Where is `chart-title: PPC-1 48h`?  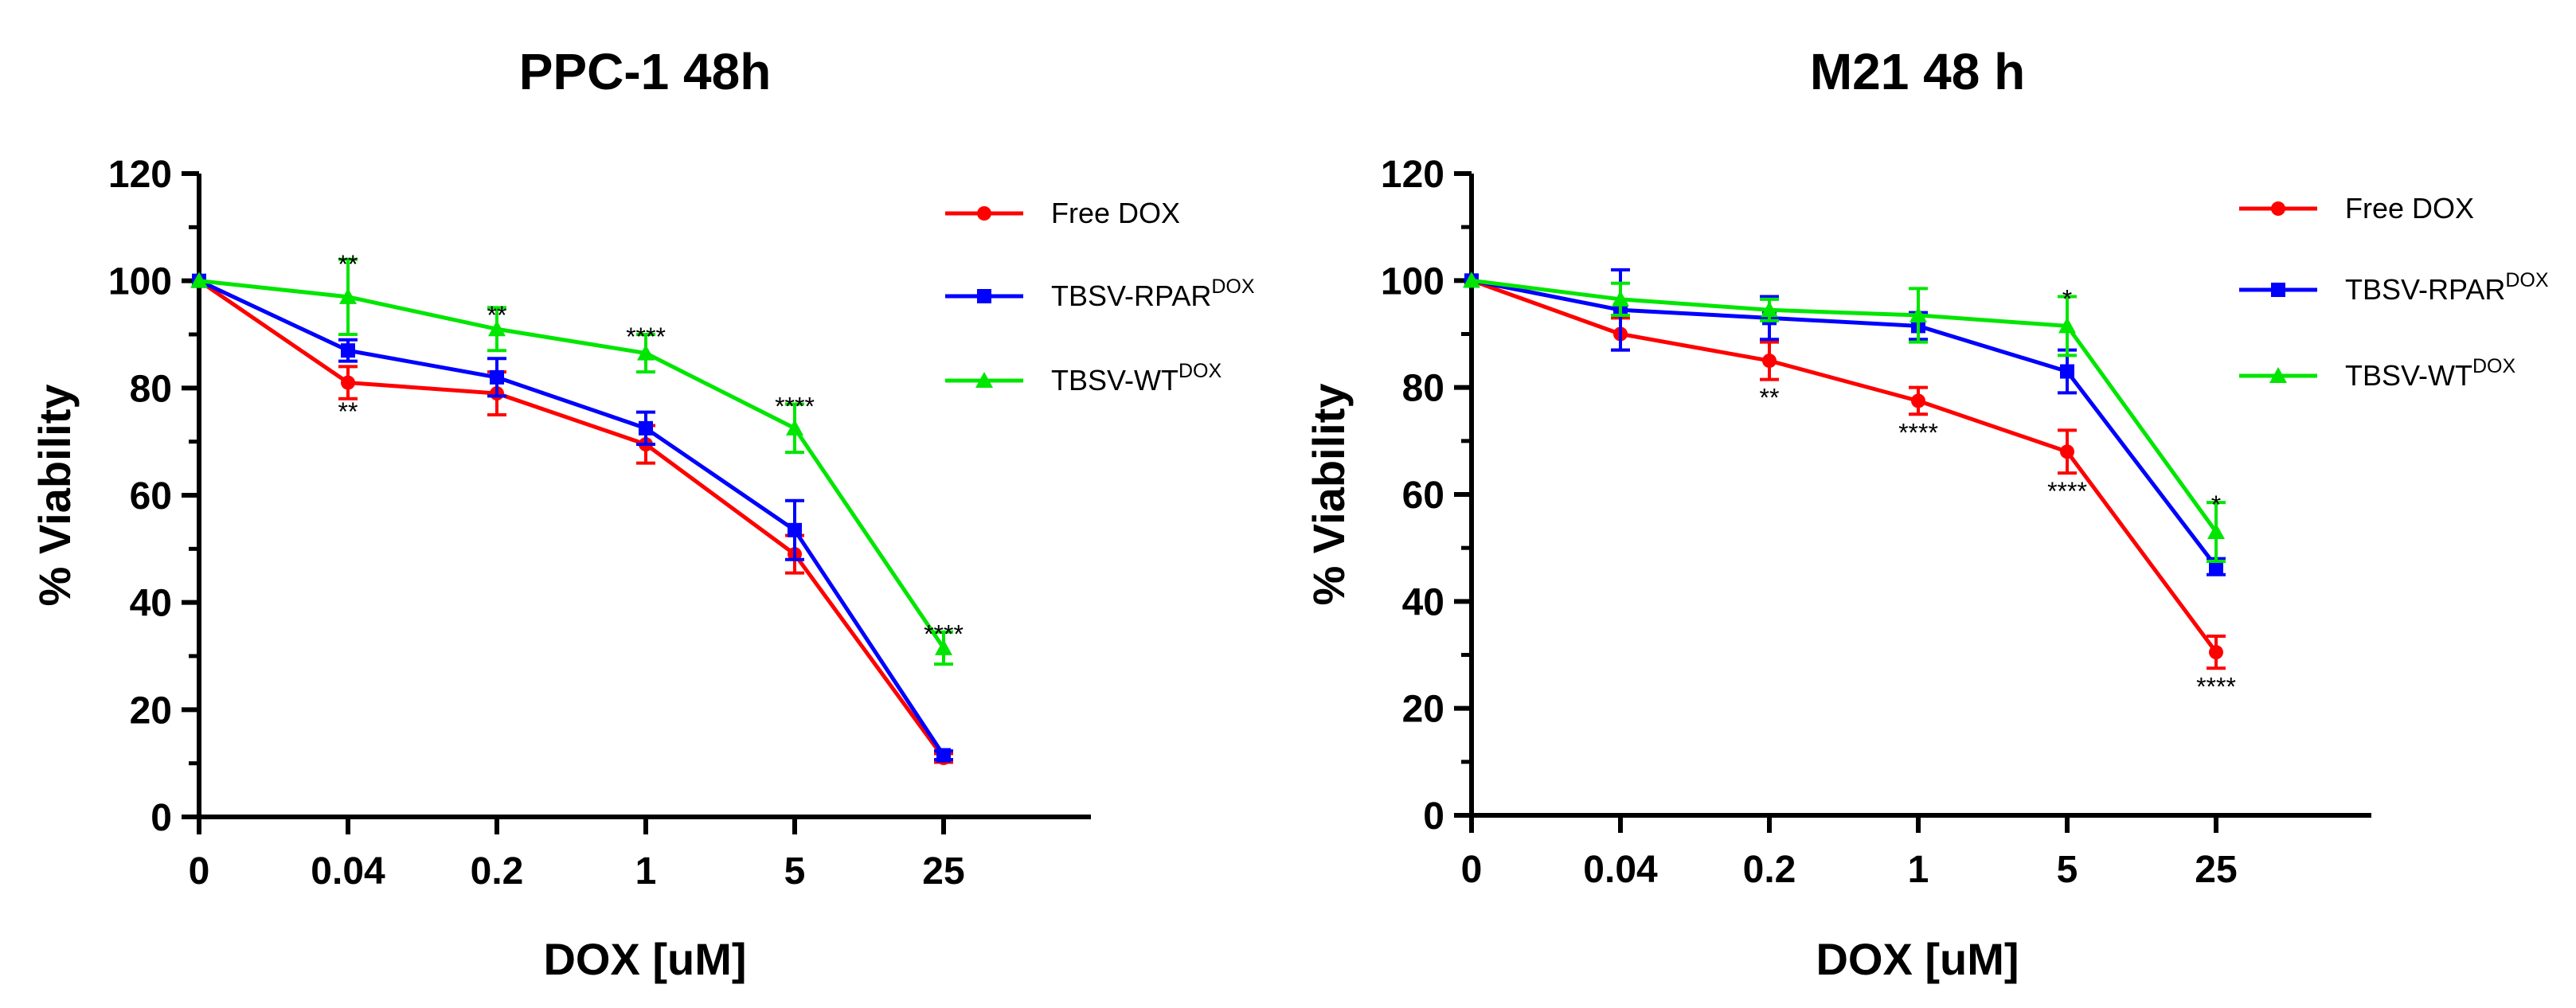
chart-title: PPC-1 48h is located at coordinates (645, 71).